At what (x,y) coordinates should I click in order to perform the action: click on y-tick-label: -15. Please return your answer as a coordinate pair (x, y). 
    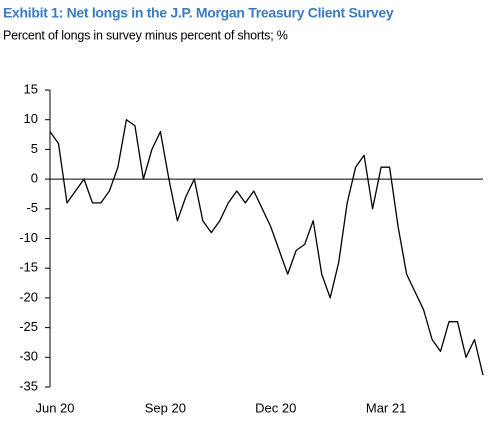
    Looking at the image, I should click on (28, 267).